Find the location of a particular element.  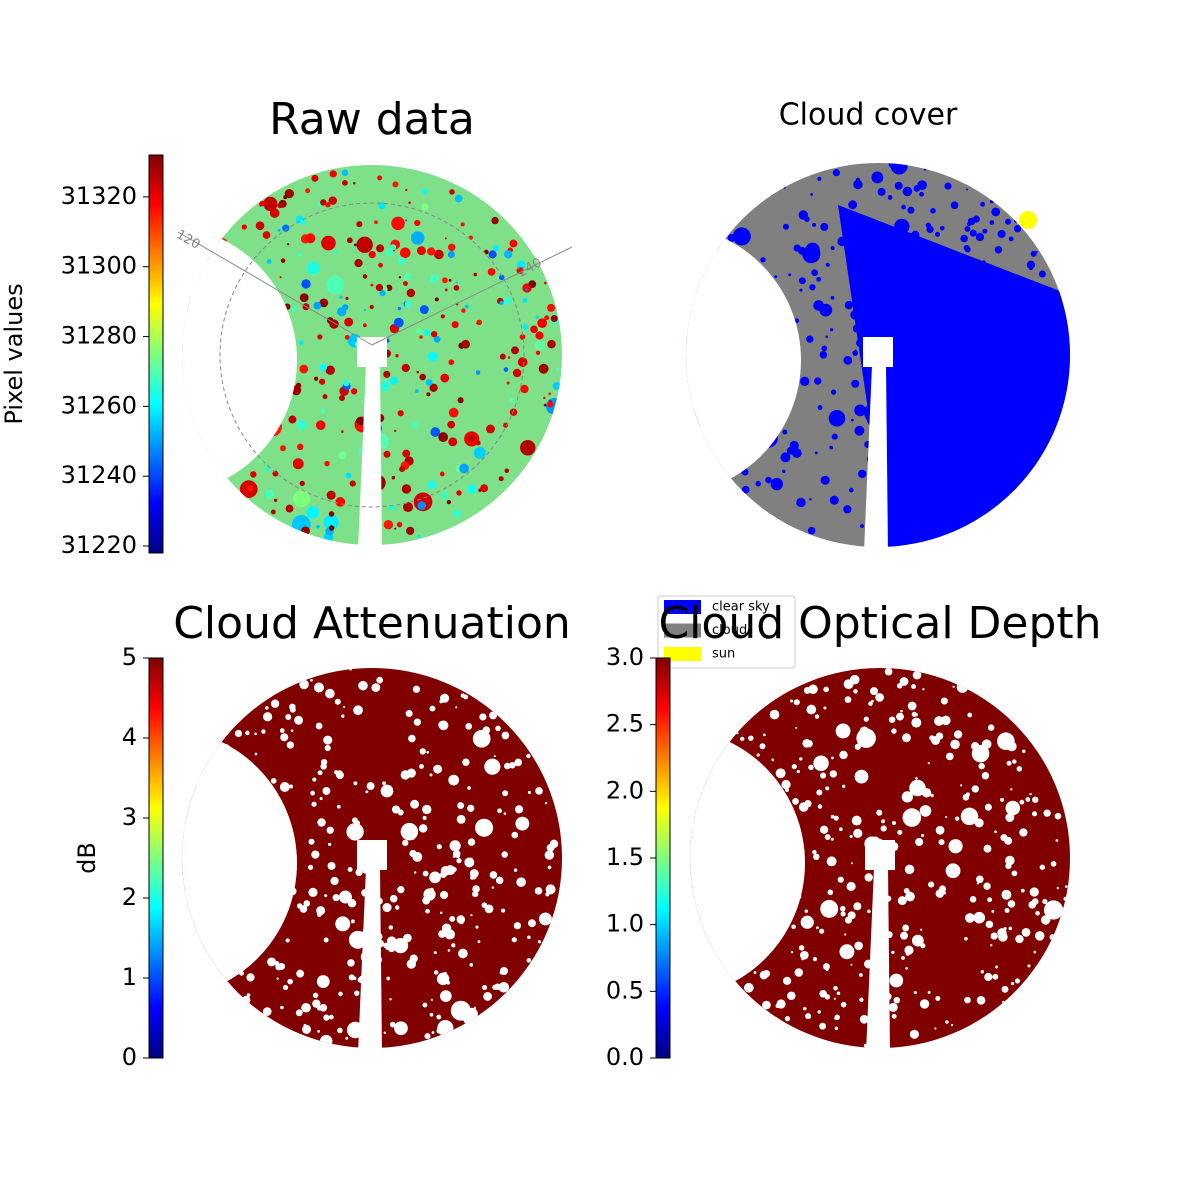

colorbar-label: Pixel values is located at coordinates (14, 353).